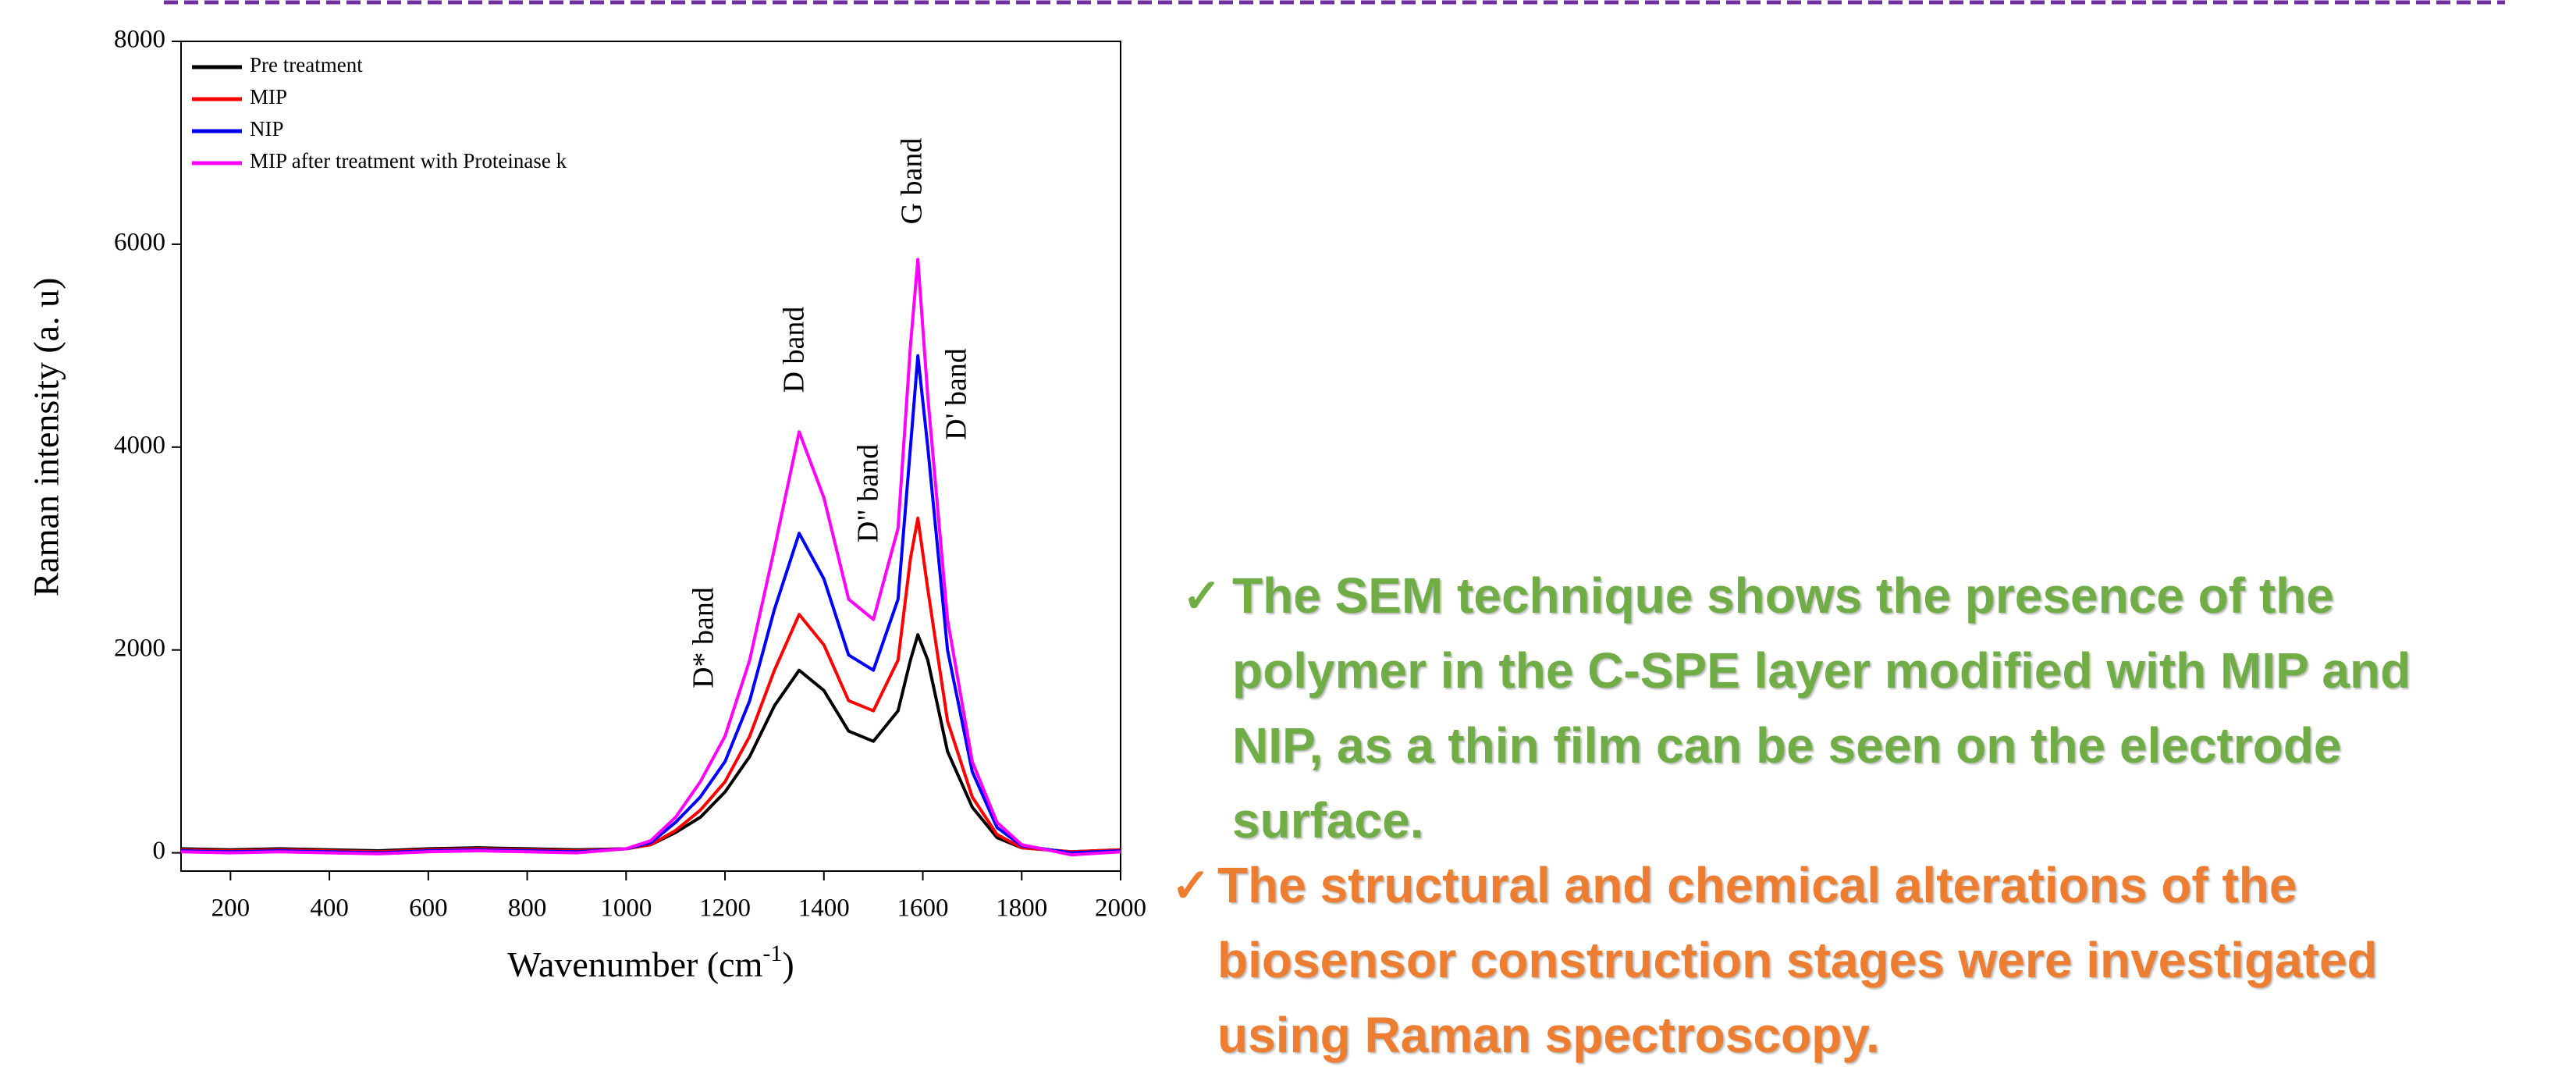 The width and height of the screenshot is (2576, 1067). What do you see at coordinates (772, 953) in the screenshot?
I see `x-label-sup: -1` at bounding box center [772, 953].